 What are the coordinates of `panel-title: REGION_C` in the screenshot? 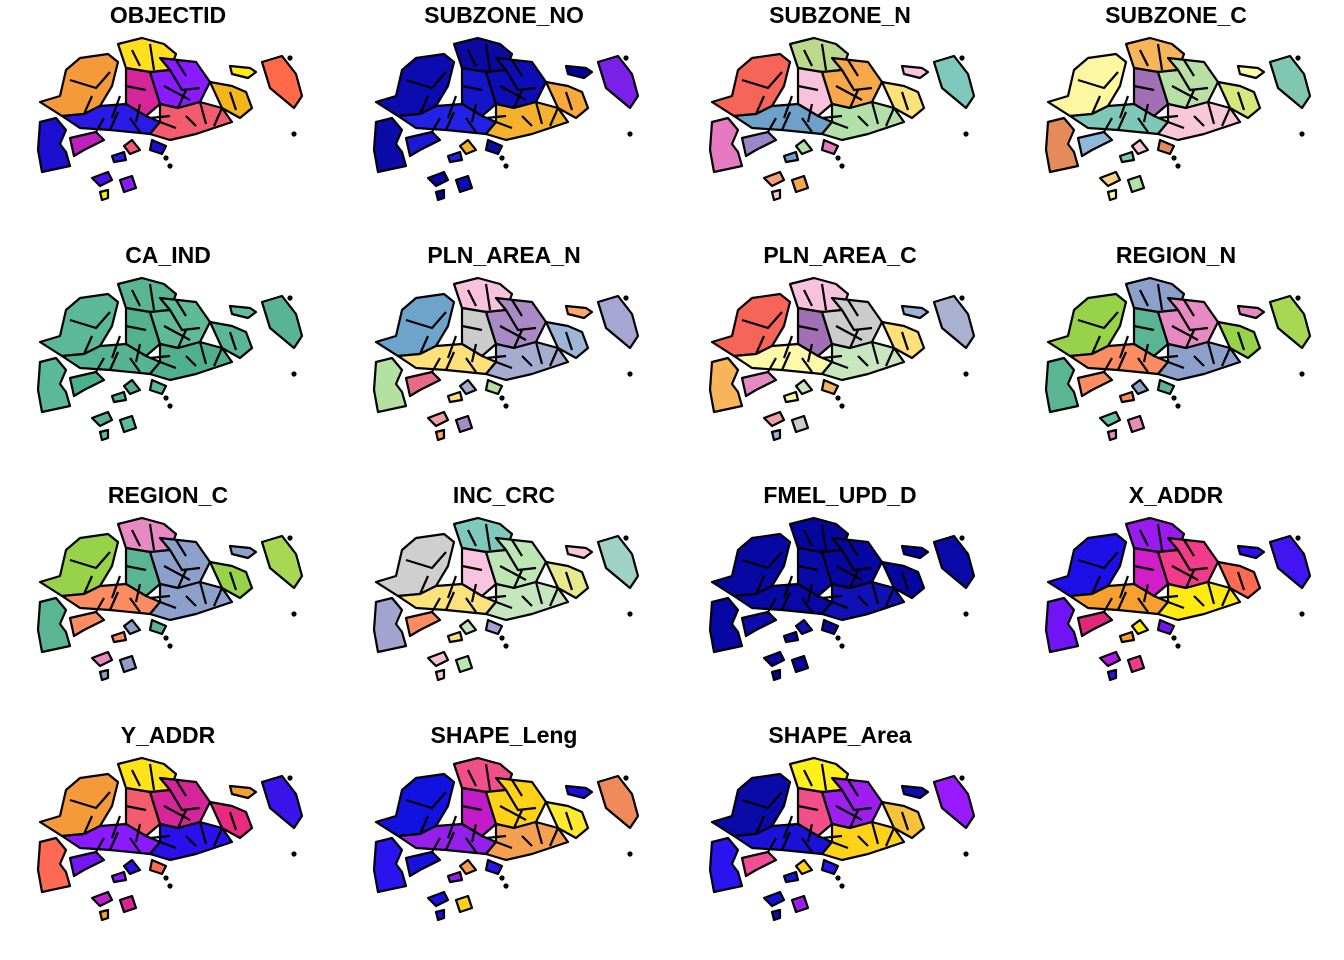 It's located at (168, 495).